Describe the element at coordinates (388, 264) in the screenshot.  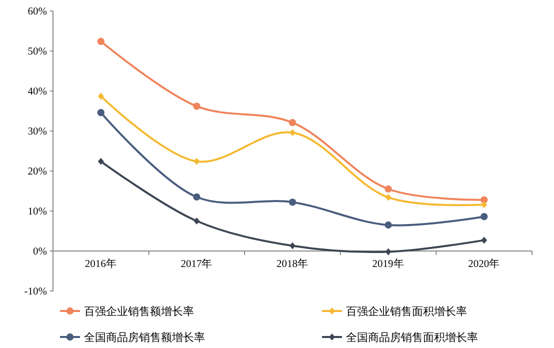
I see `x-tick-label: 2019年` at that location.